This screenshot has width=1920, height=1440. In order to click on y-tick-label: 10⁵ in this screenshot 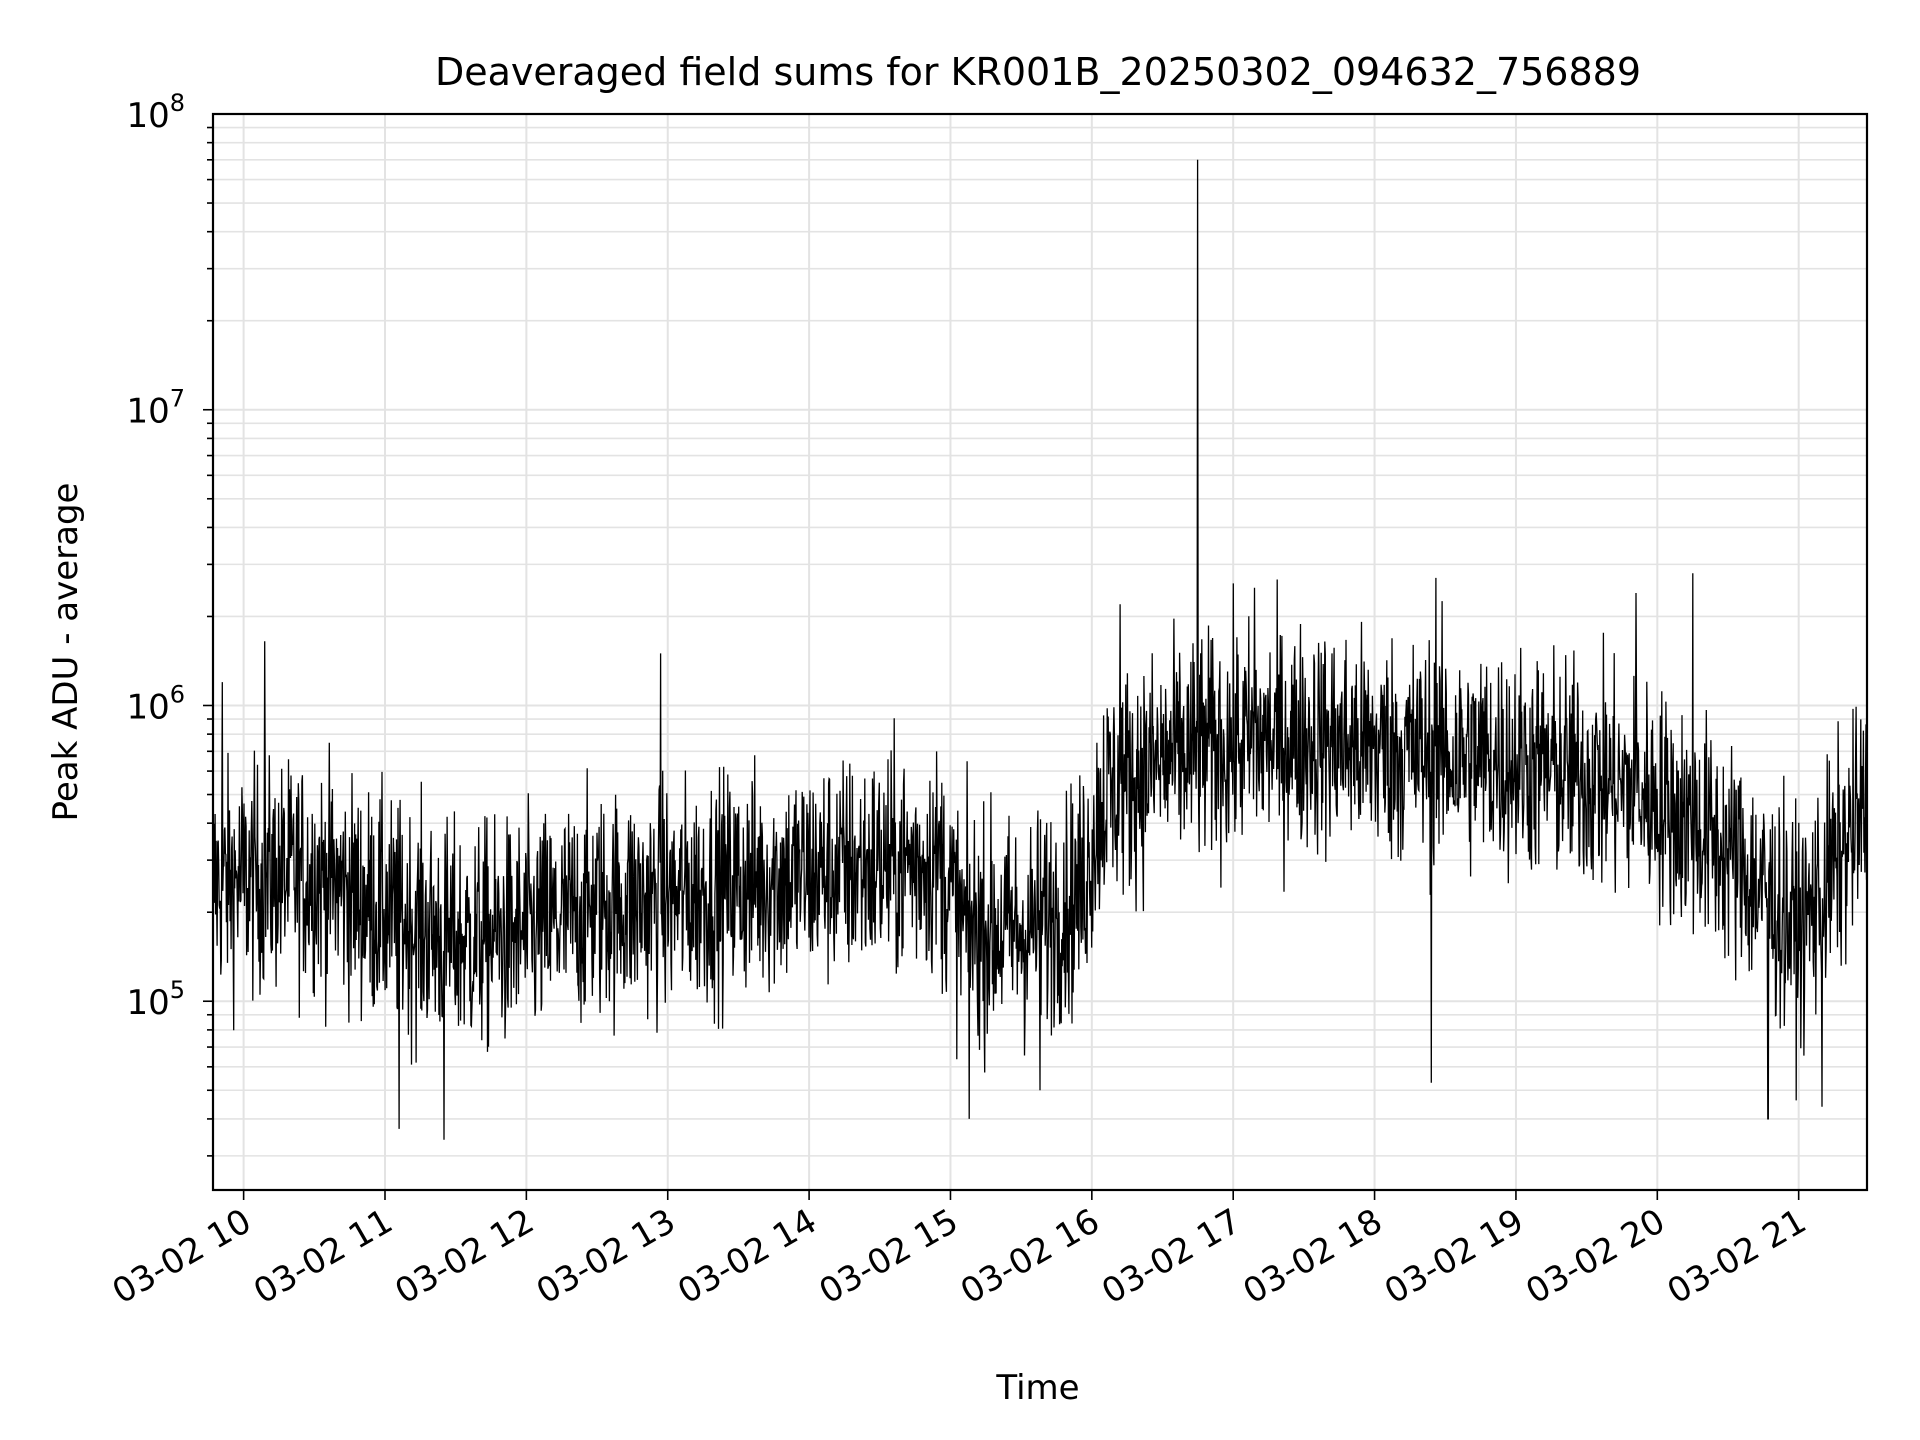, I will do `click(155, 999)`.